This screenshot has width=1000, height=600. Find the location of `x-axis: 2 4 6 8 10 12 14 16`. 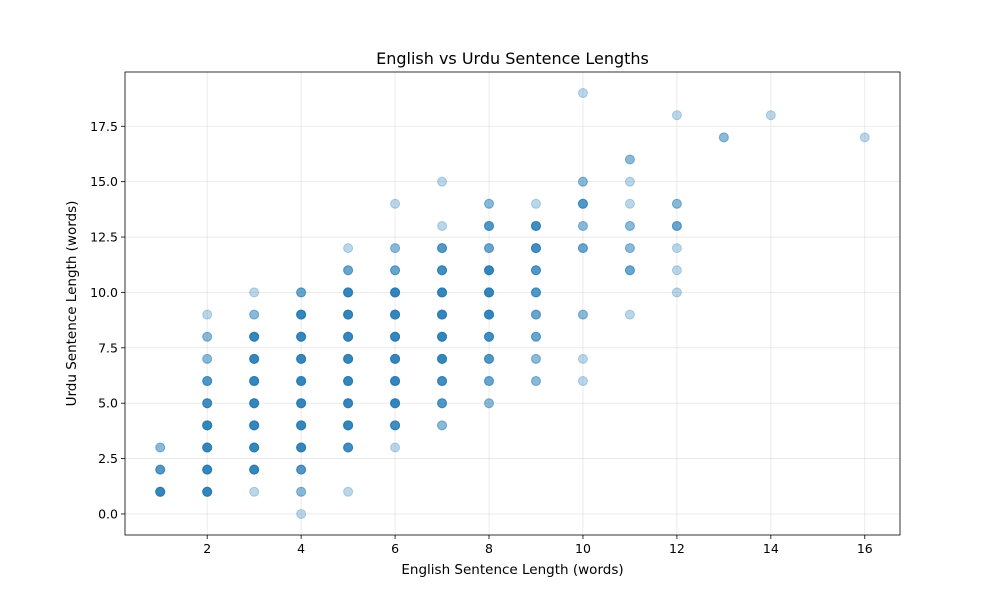

x-axis: 2 4 6 8 10 12 14 16 is located at coordinates (538, 545).